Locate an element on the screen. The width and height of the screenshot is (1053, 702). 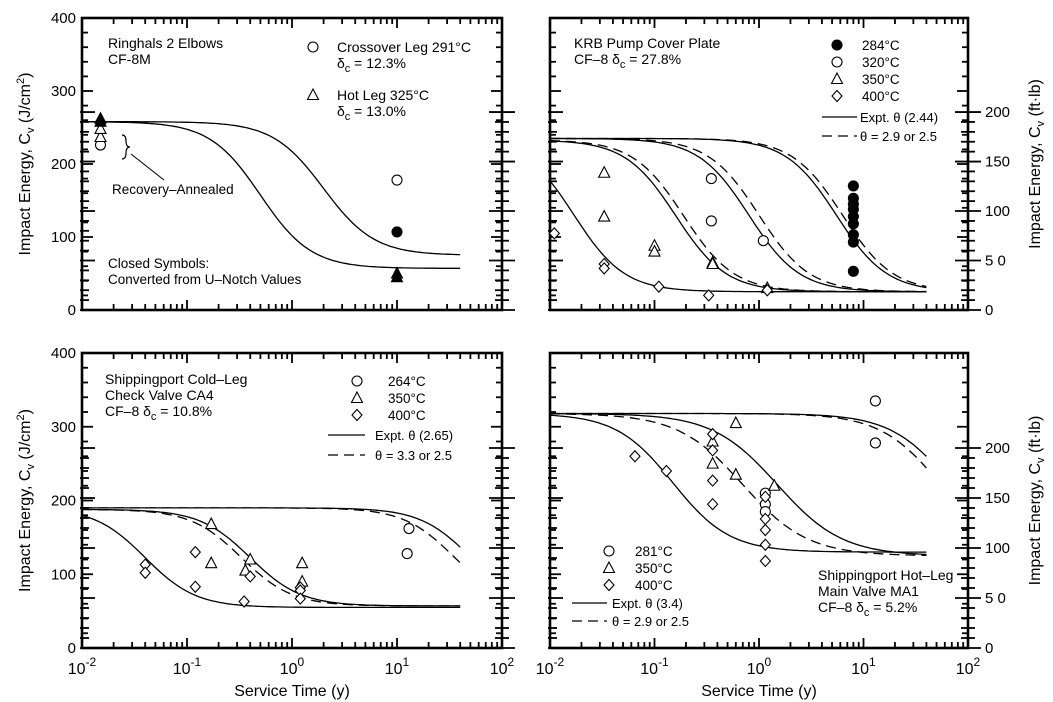
annotation-text: Closed Symbols: is located at coordinates (158, 263).